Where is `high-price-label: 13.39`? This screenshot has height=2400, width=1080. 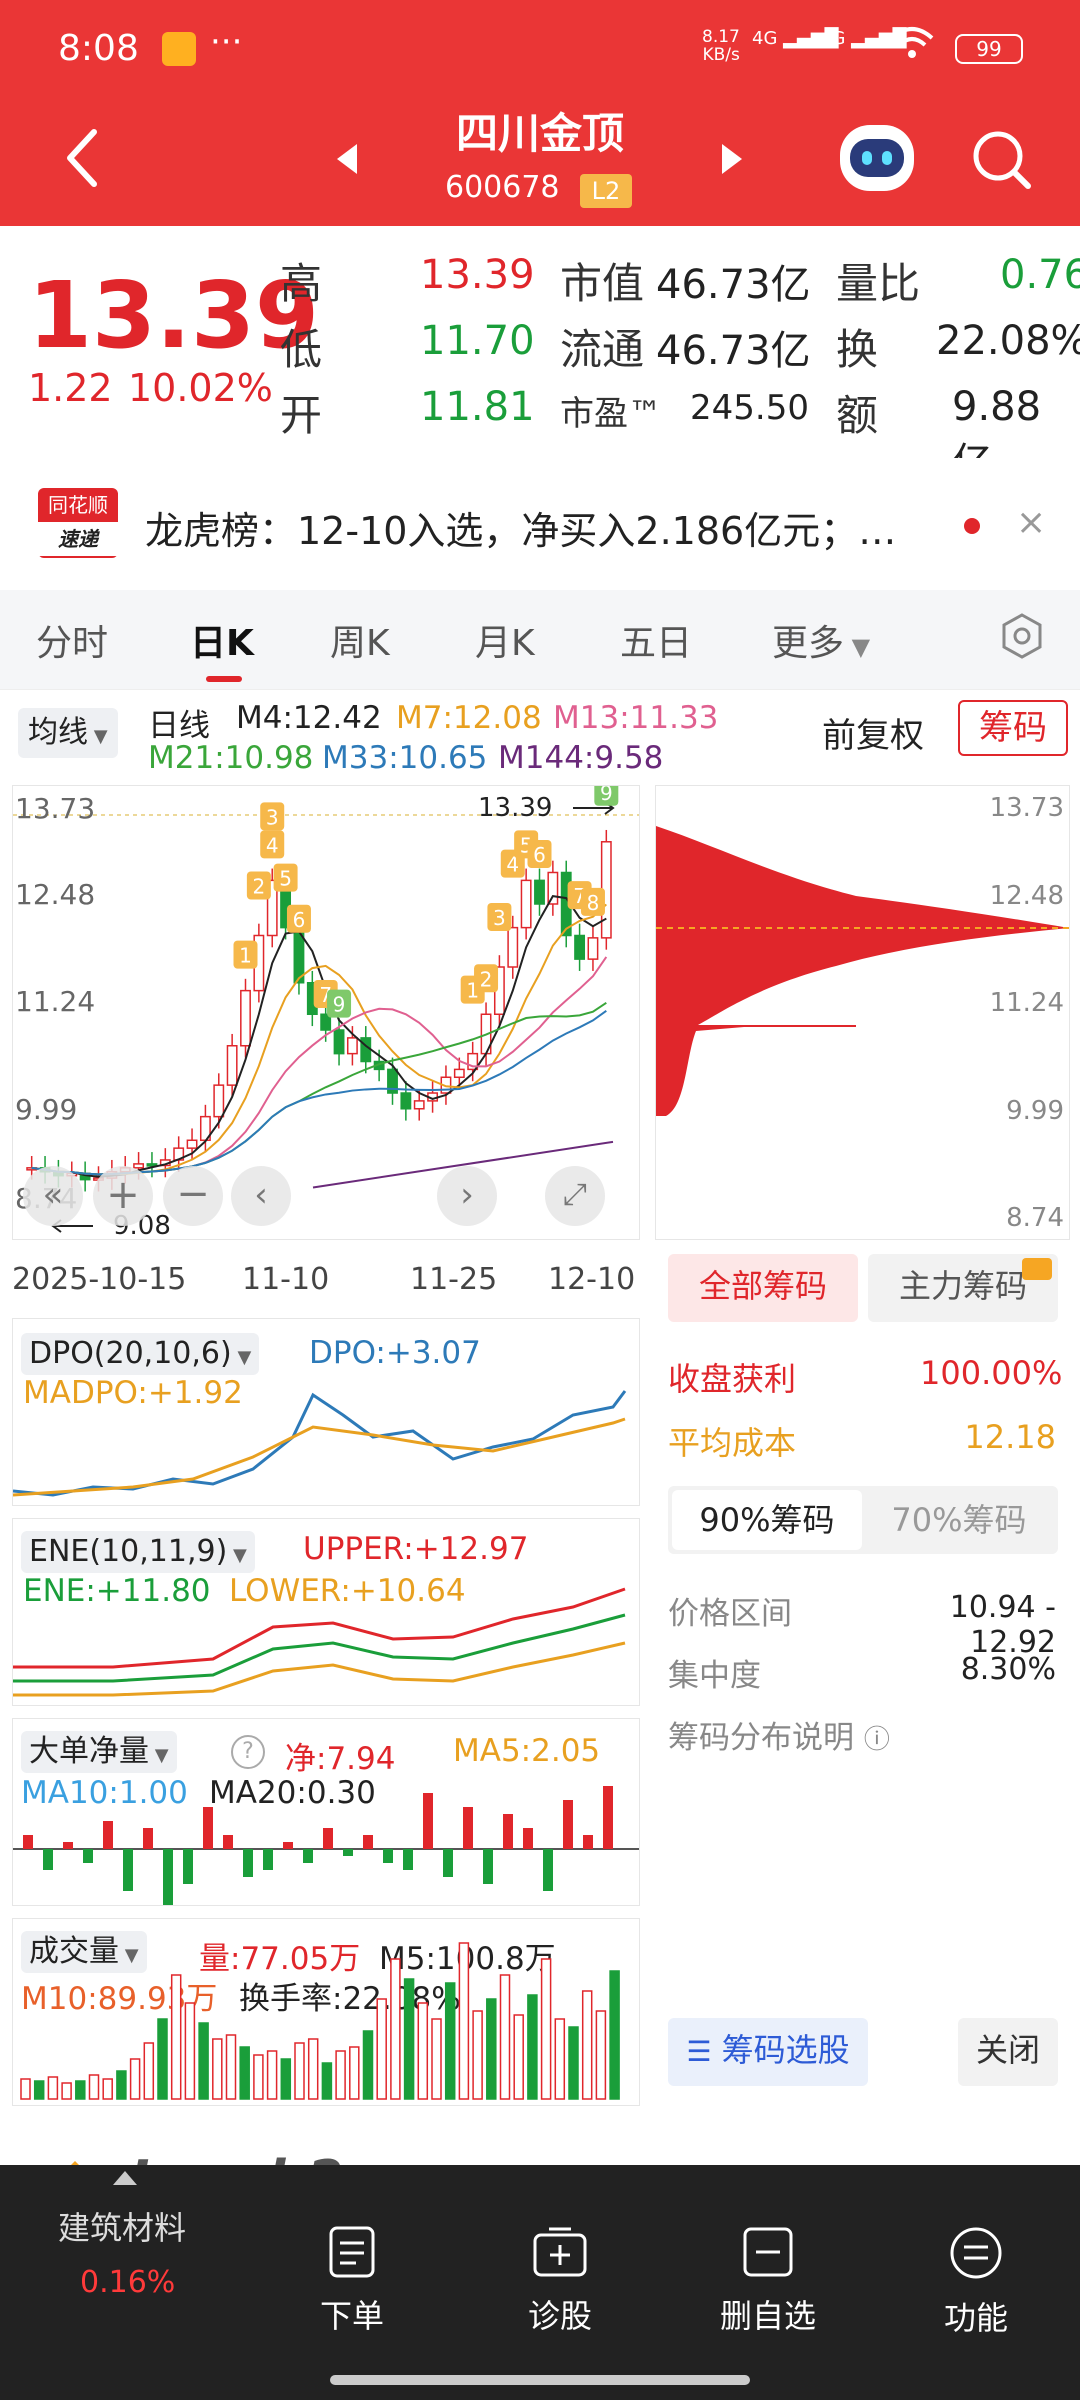 high-price-label: 13.39 is located at coordinates (515, 808).